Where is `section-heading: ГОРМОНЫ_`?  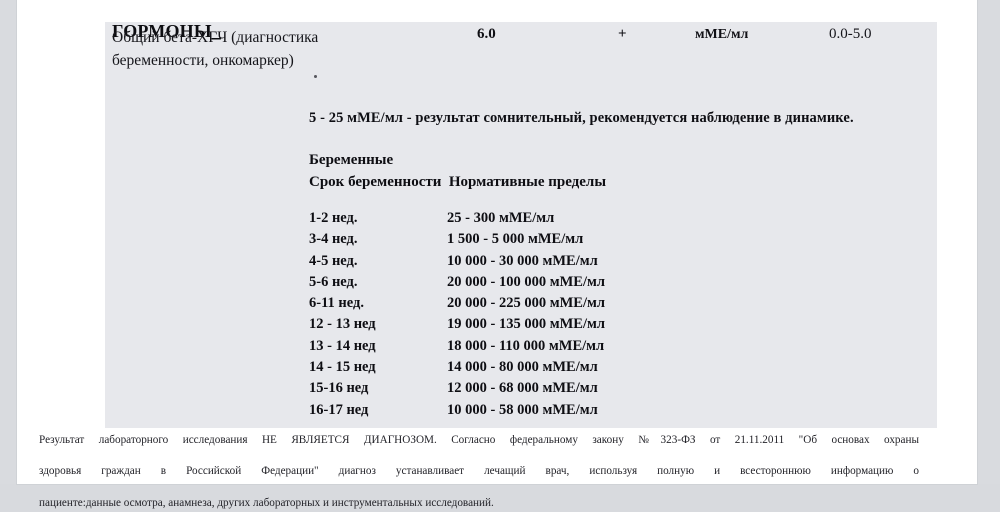
section-heading: ГОРМОНЫ_ is located at coordinates (166, 31).